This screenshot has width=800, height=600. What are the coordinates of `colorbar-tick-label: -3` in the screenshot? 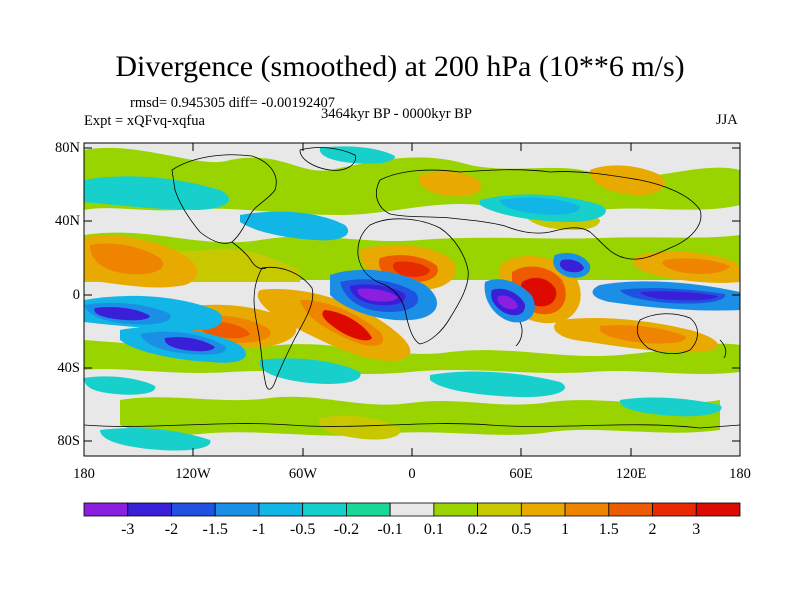 It's located at (127, 529).